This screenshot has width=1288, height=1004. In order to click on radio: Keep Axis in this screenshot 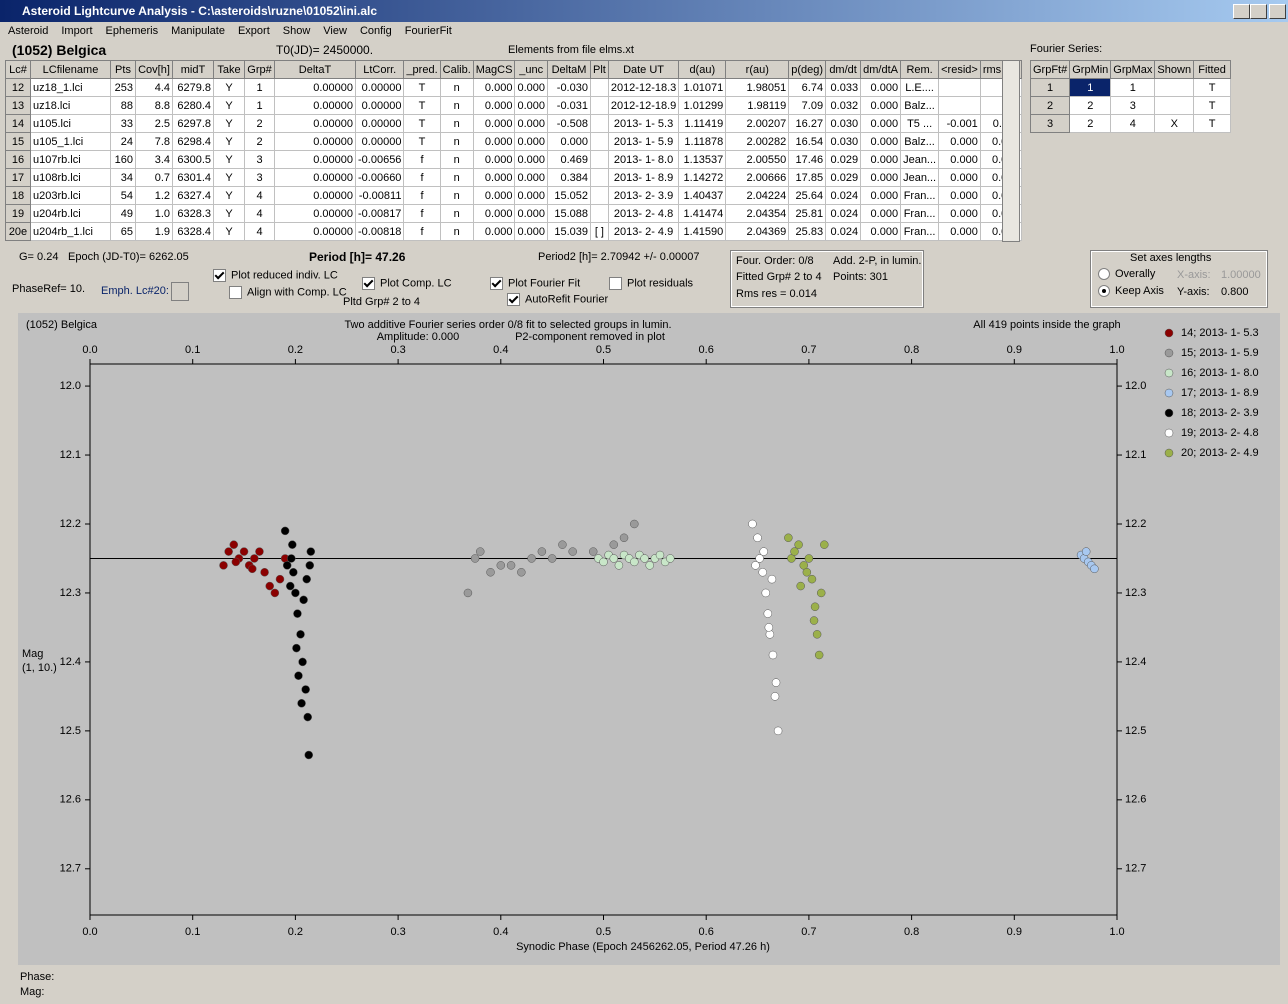, I will do `click(1131, 291)`.